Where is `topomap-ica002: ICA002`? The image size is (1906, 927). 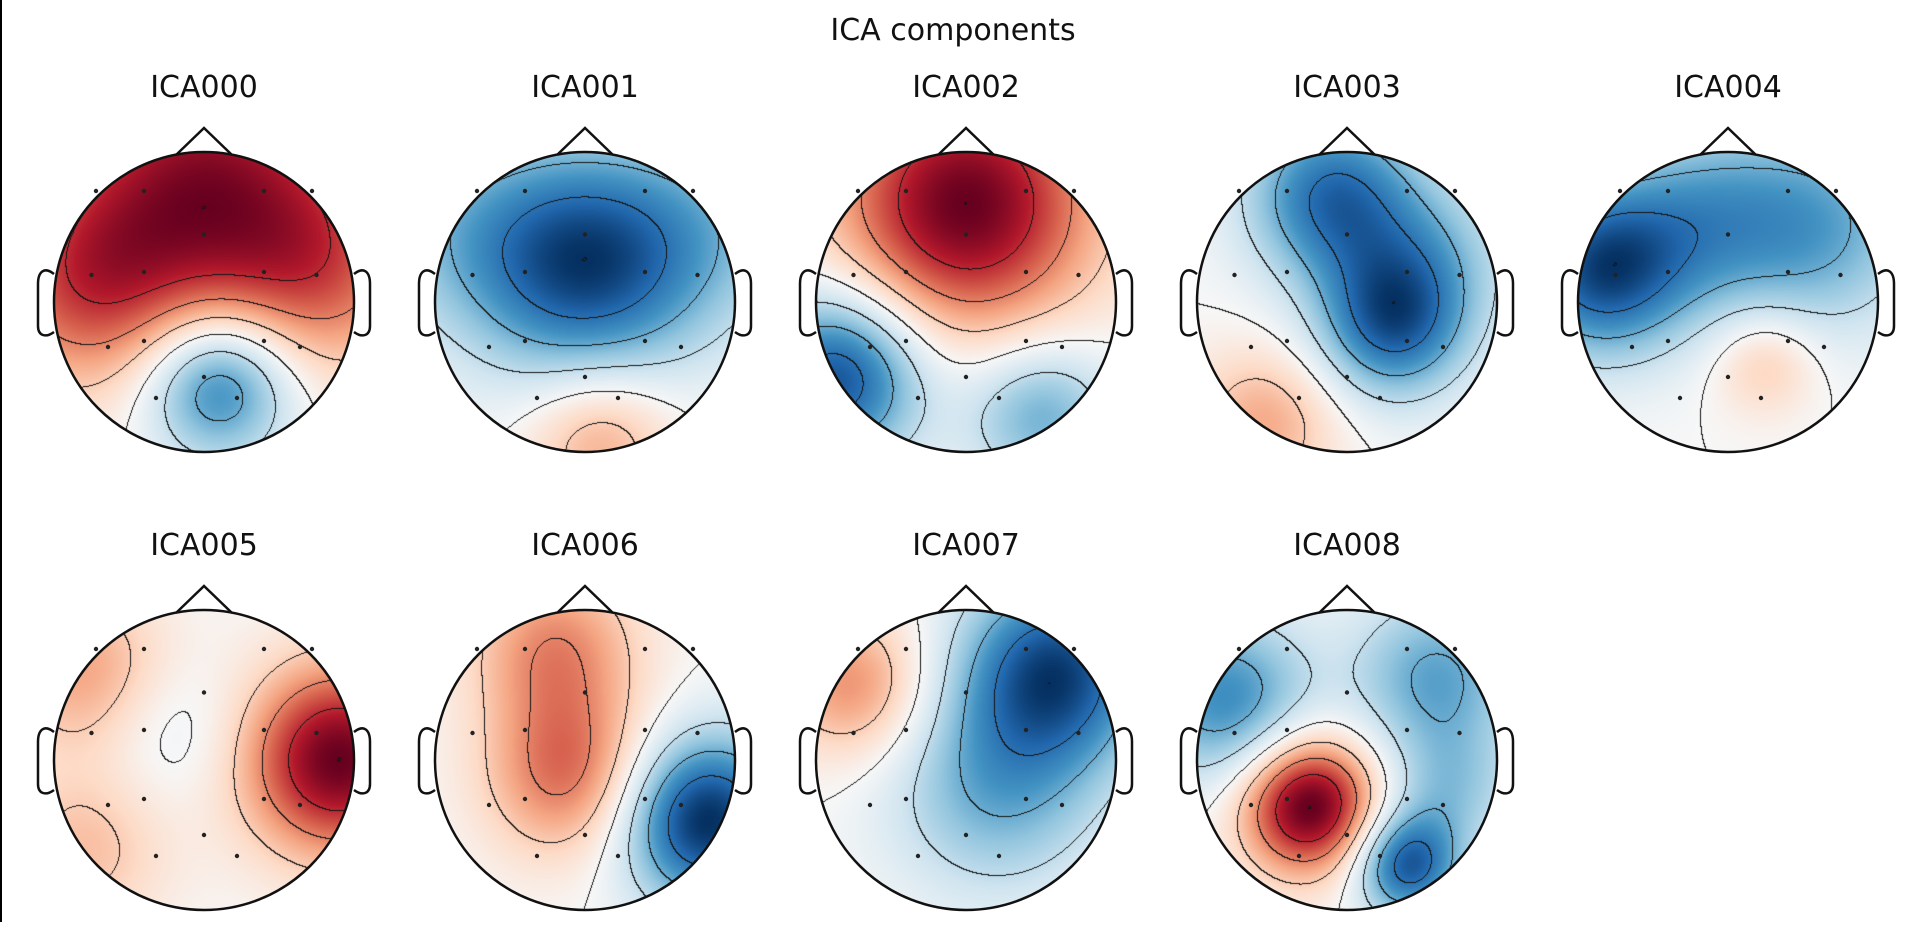 topomap-ica002: ICA002 is located at coordinates (966, 262).